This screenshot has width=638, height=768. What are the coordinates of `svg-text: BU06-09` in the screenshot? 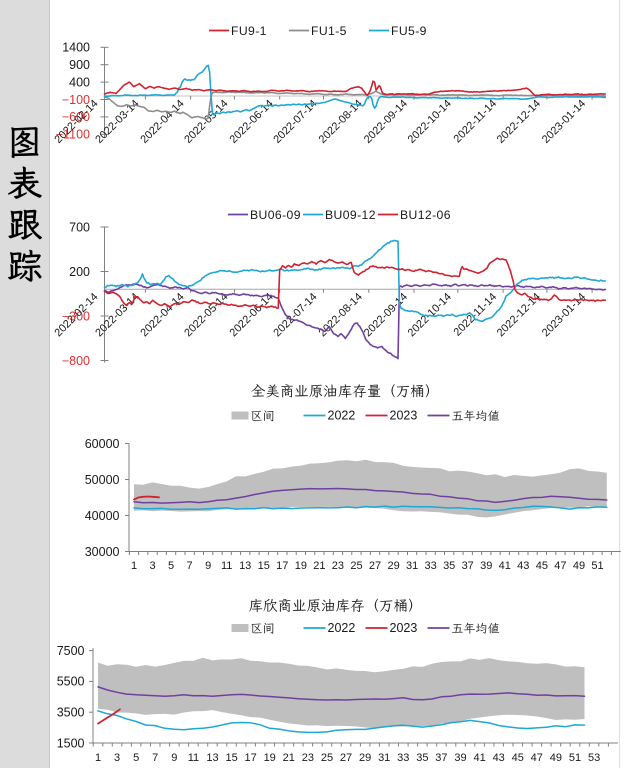 It's located at (275, 215).